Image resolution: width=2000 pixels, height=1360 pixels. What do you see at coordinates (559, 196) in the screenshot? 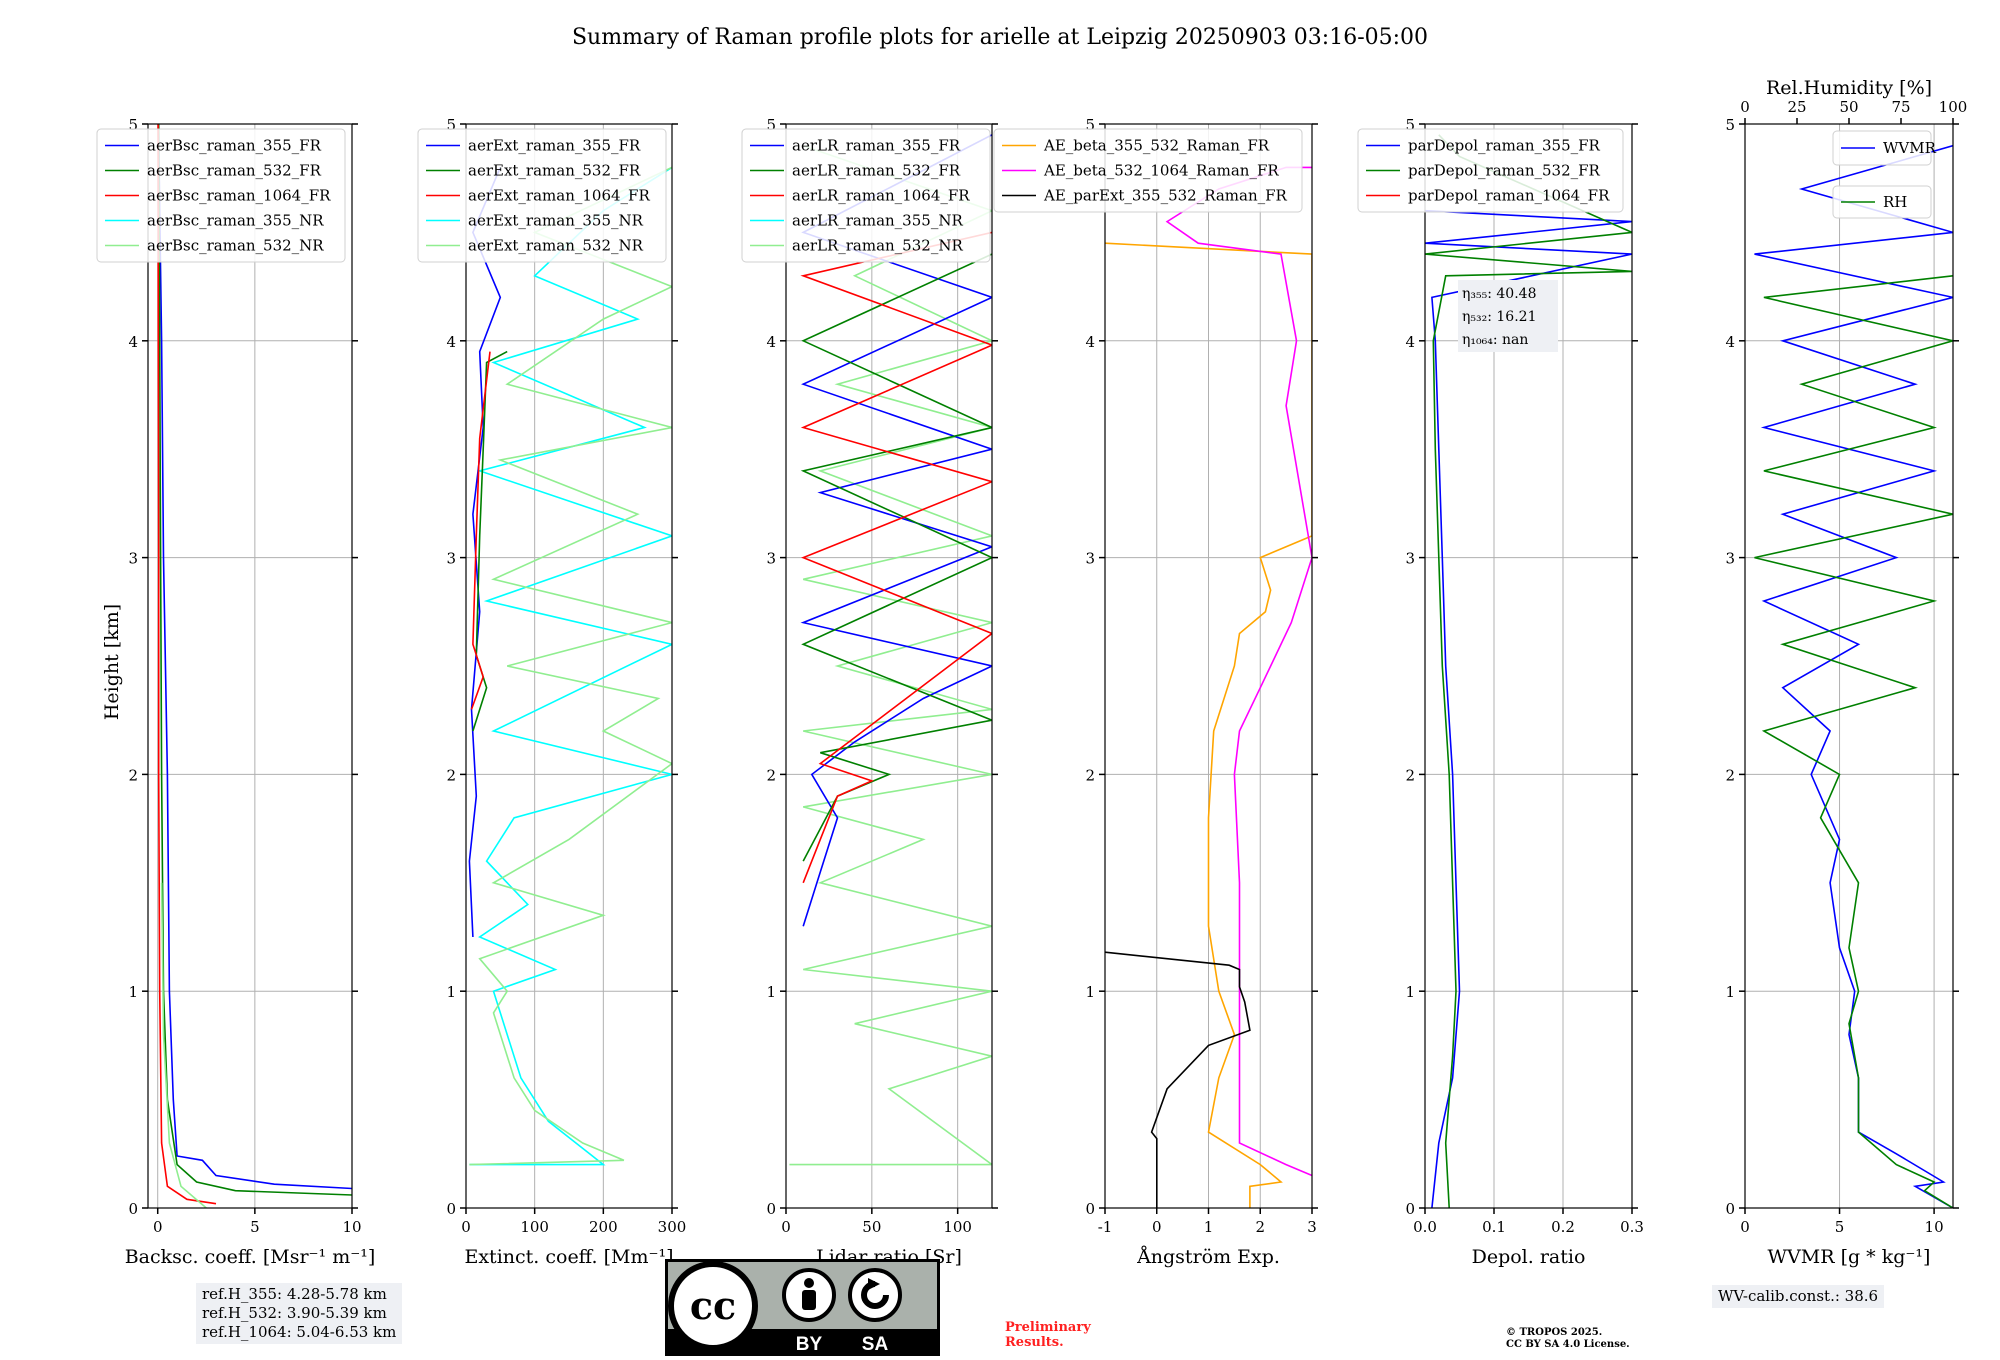
I see `legend-label: aerExt_raman_1064_FR` at bounding box center [559, 196].